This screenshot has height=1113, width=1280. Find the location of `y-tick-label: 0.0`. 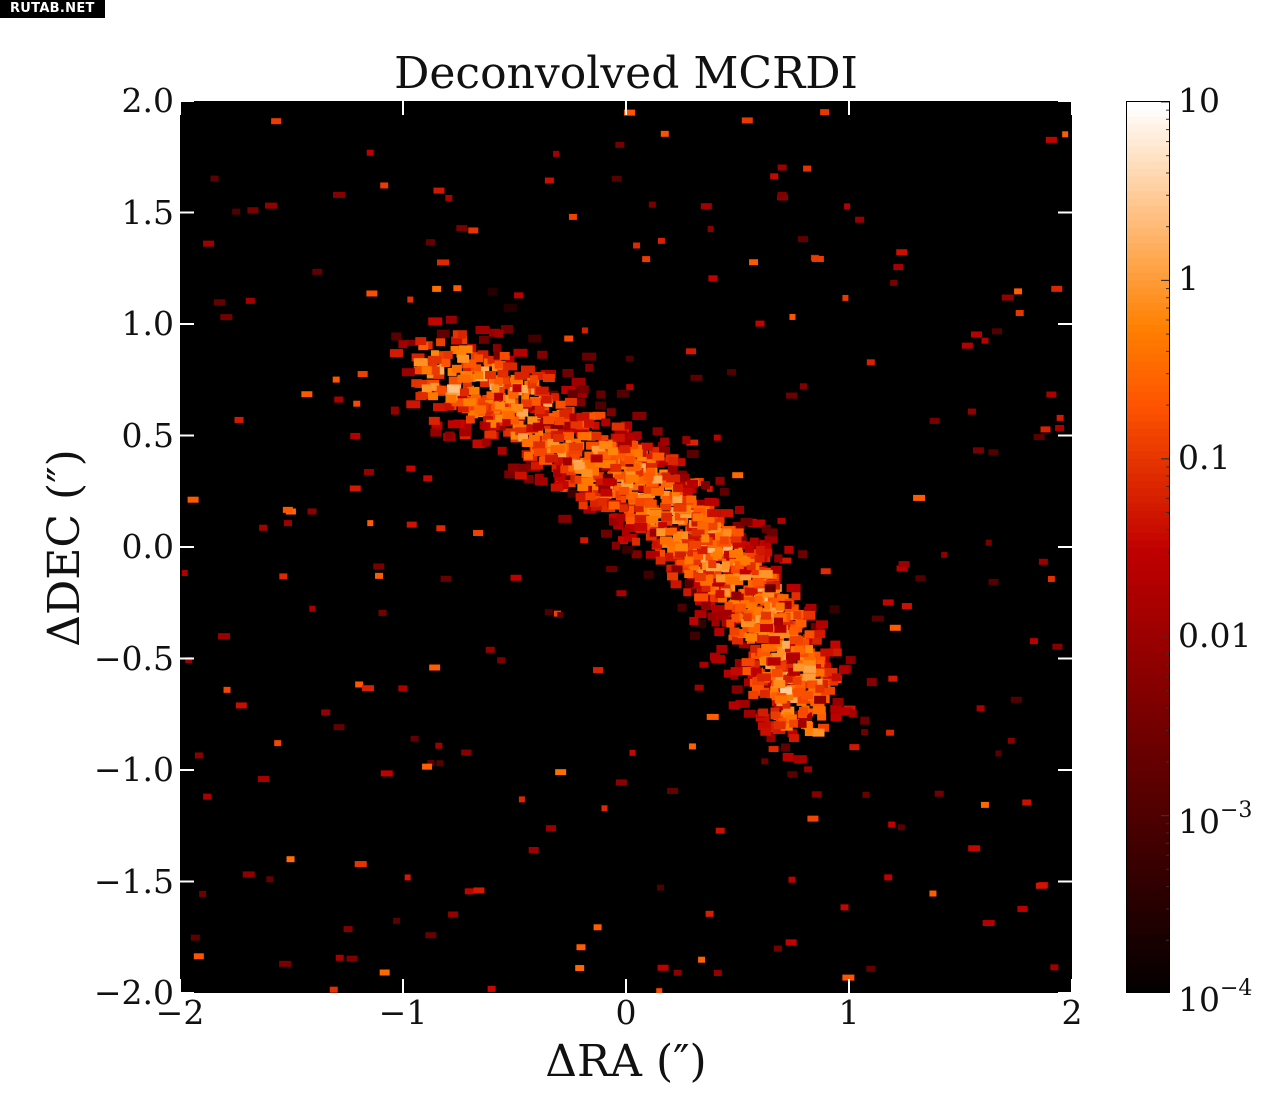

y-tick-label: 0.0 is located at coordinates (147, 546).